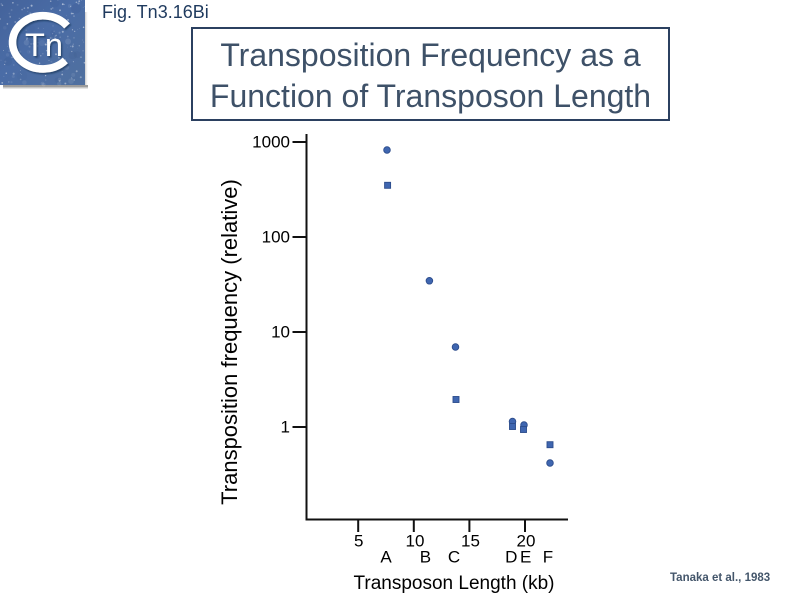  Describe the element at coordinates (453, 583) in the screenshot. I see `svg-text: Transposon Length (kb)` at that location.